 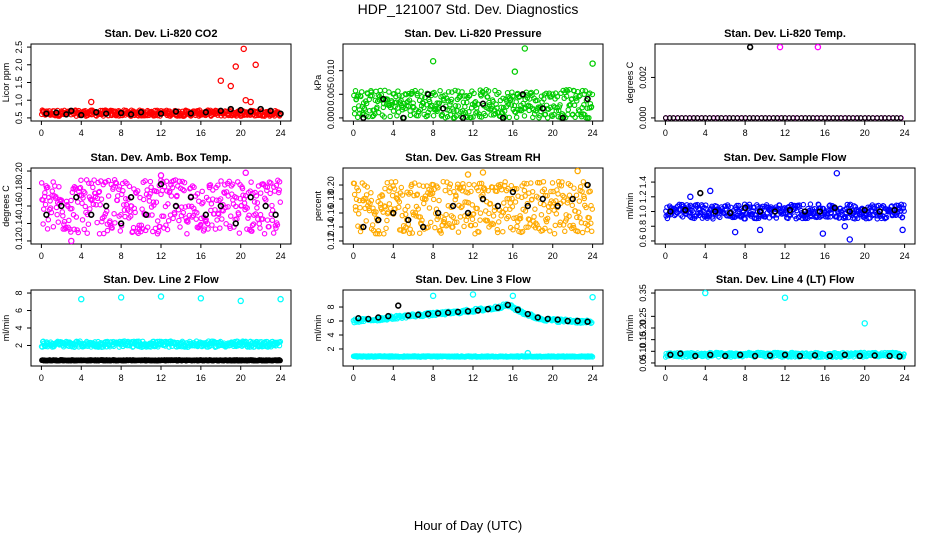 What do you see at coordinates (468, 525) in the screenshot?
I see `figure-xlabel: Hour of Day (UTC)` at bounding box center [468, 525].